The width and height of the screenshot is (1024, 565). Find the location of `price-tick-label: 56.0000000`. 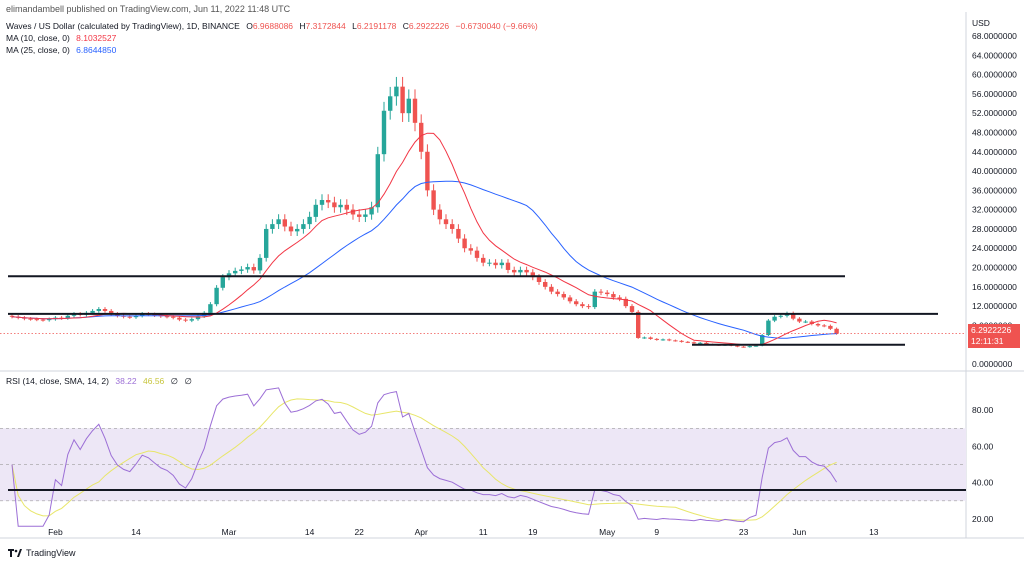

price-tick-label: 56.0000000 is located at coordinates (994, 94).